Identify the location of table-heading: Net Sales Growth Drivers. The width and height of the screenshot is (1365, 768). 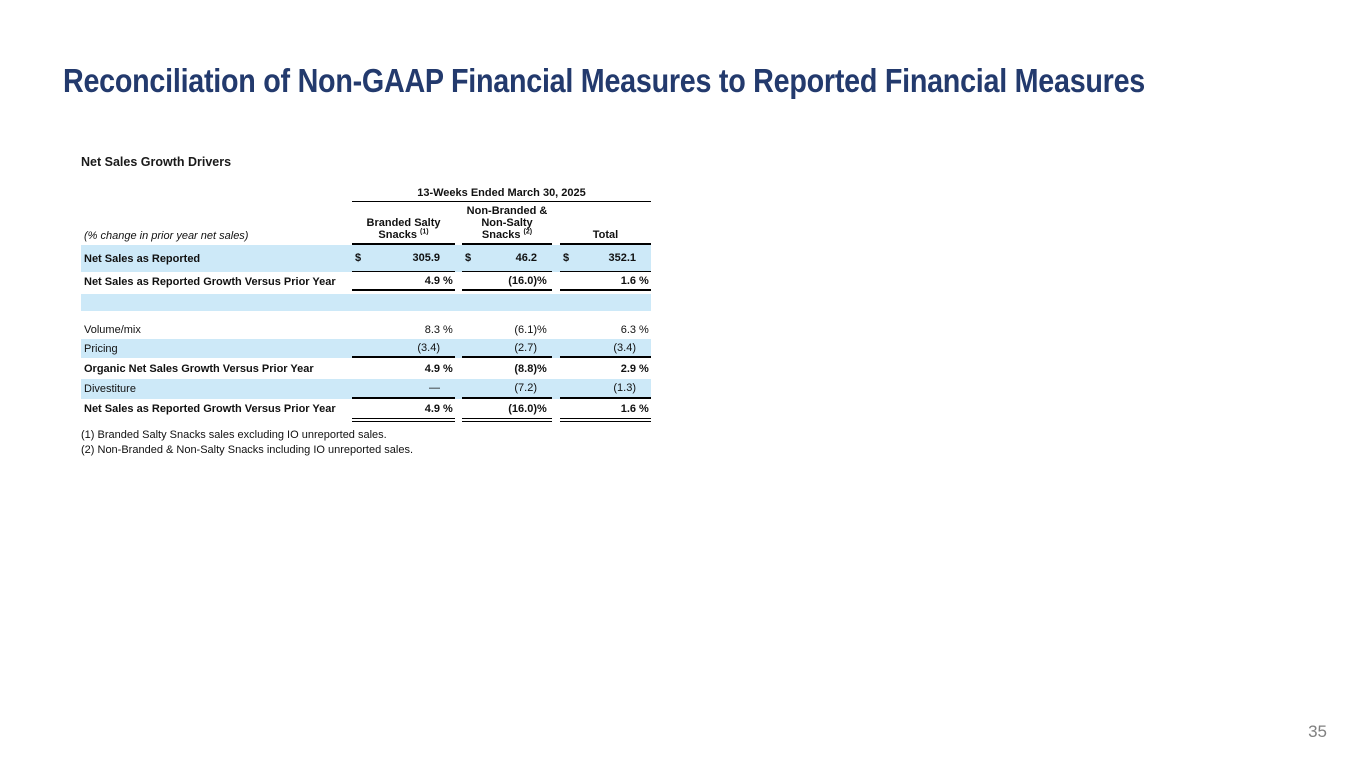
(156, 162).